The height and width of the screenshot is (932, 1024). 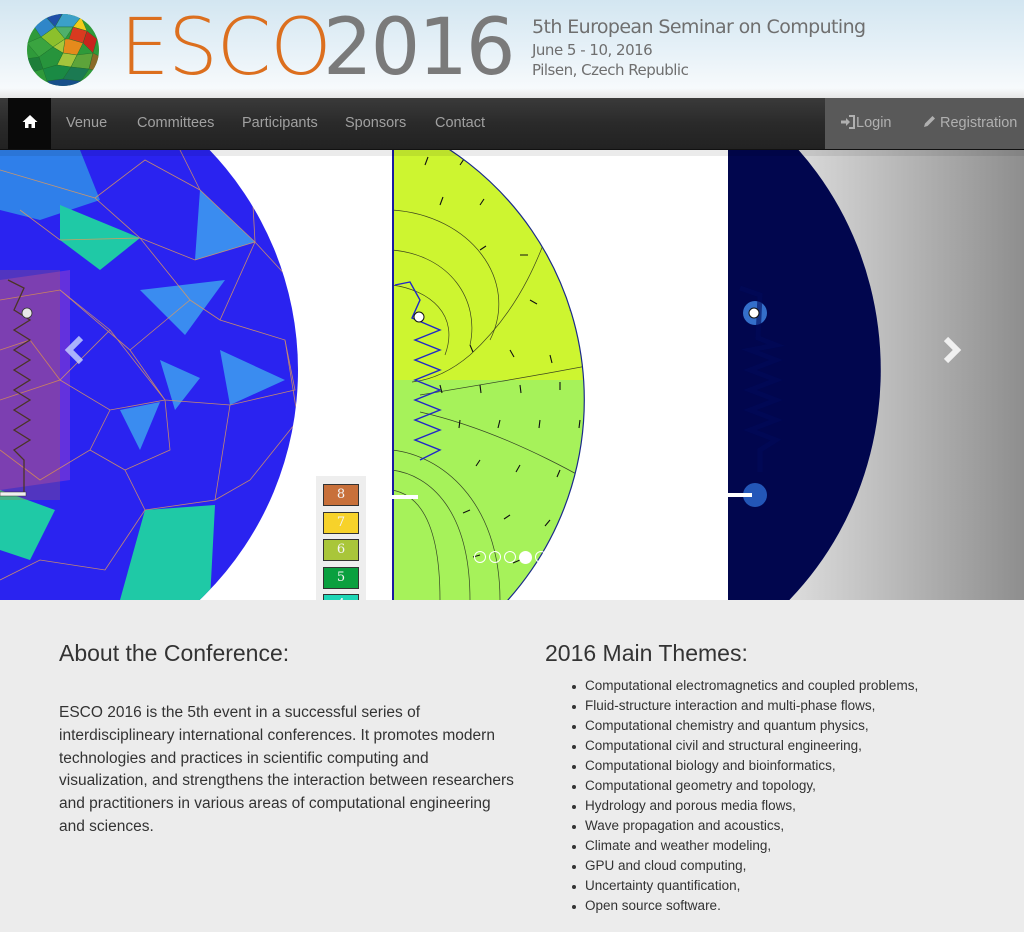 I want to click on theme-item: Uncertainty quantification,, so click(x=744, y=886).